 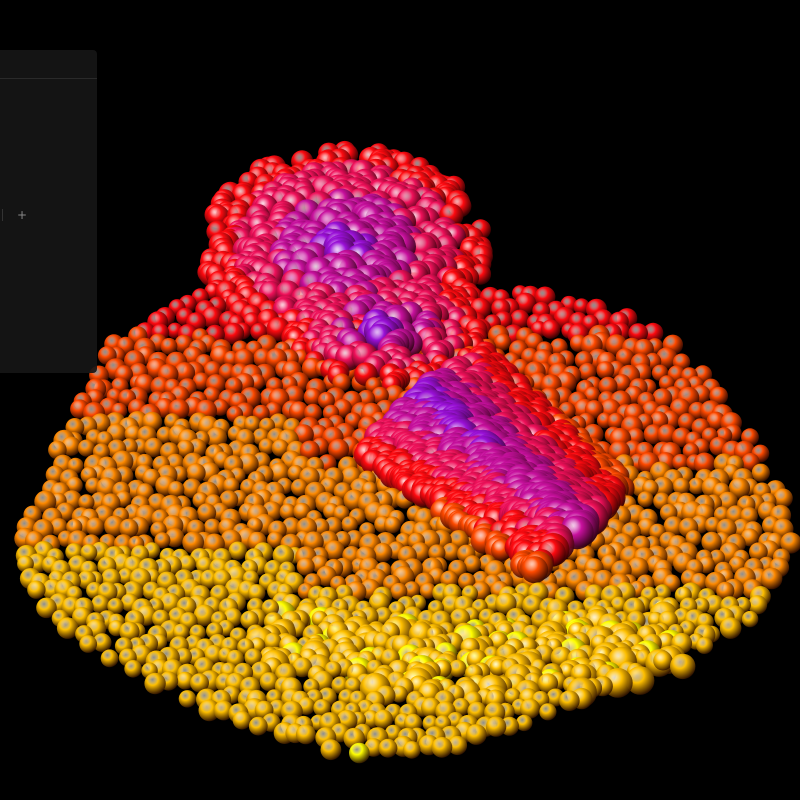 What do you see at coordinates (48, 78) in the screenshot?
I see `panel-divider` at bounding box center [48, 78].